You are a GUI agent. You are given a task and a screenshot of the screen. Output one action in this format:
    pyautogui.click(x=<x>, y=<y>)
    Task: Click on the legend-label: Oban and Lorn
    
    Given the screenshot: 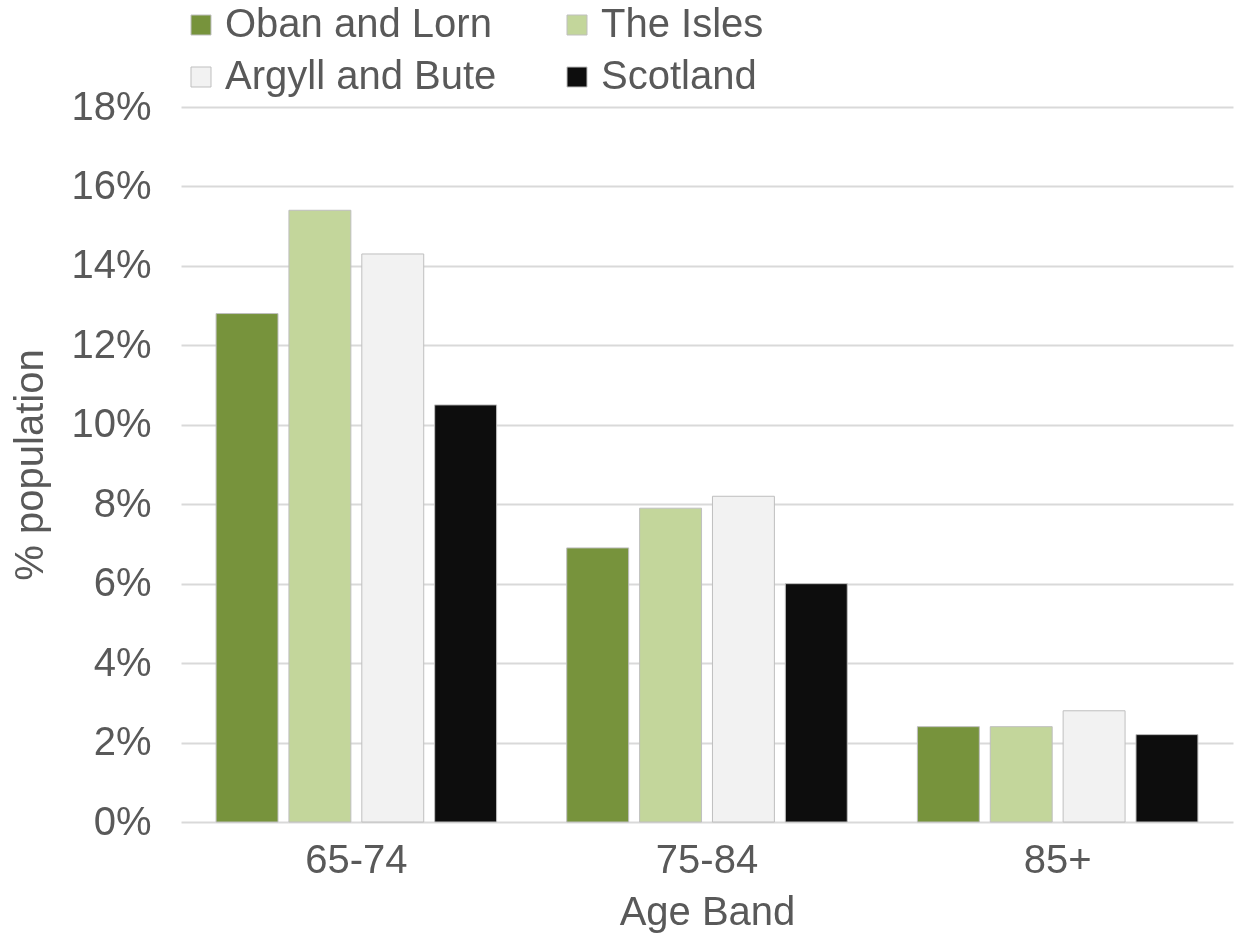 What is the action you would take?
    pyautogui.click(x=358, y=23)
    